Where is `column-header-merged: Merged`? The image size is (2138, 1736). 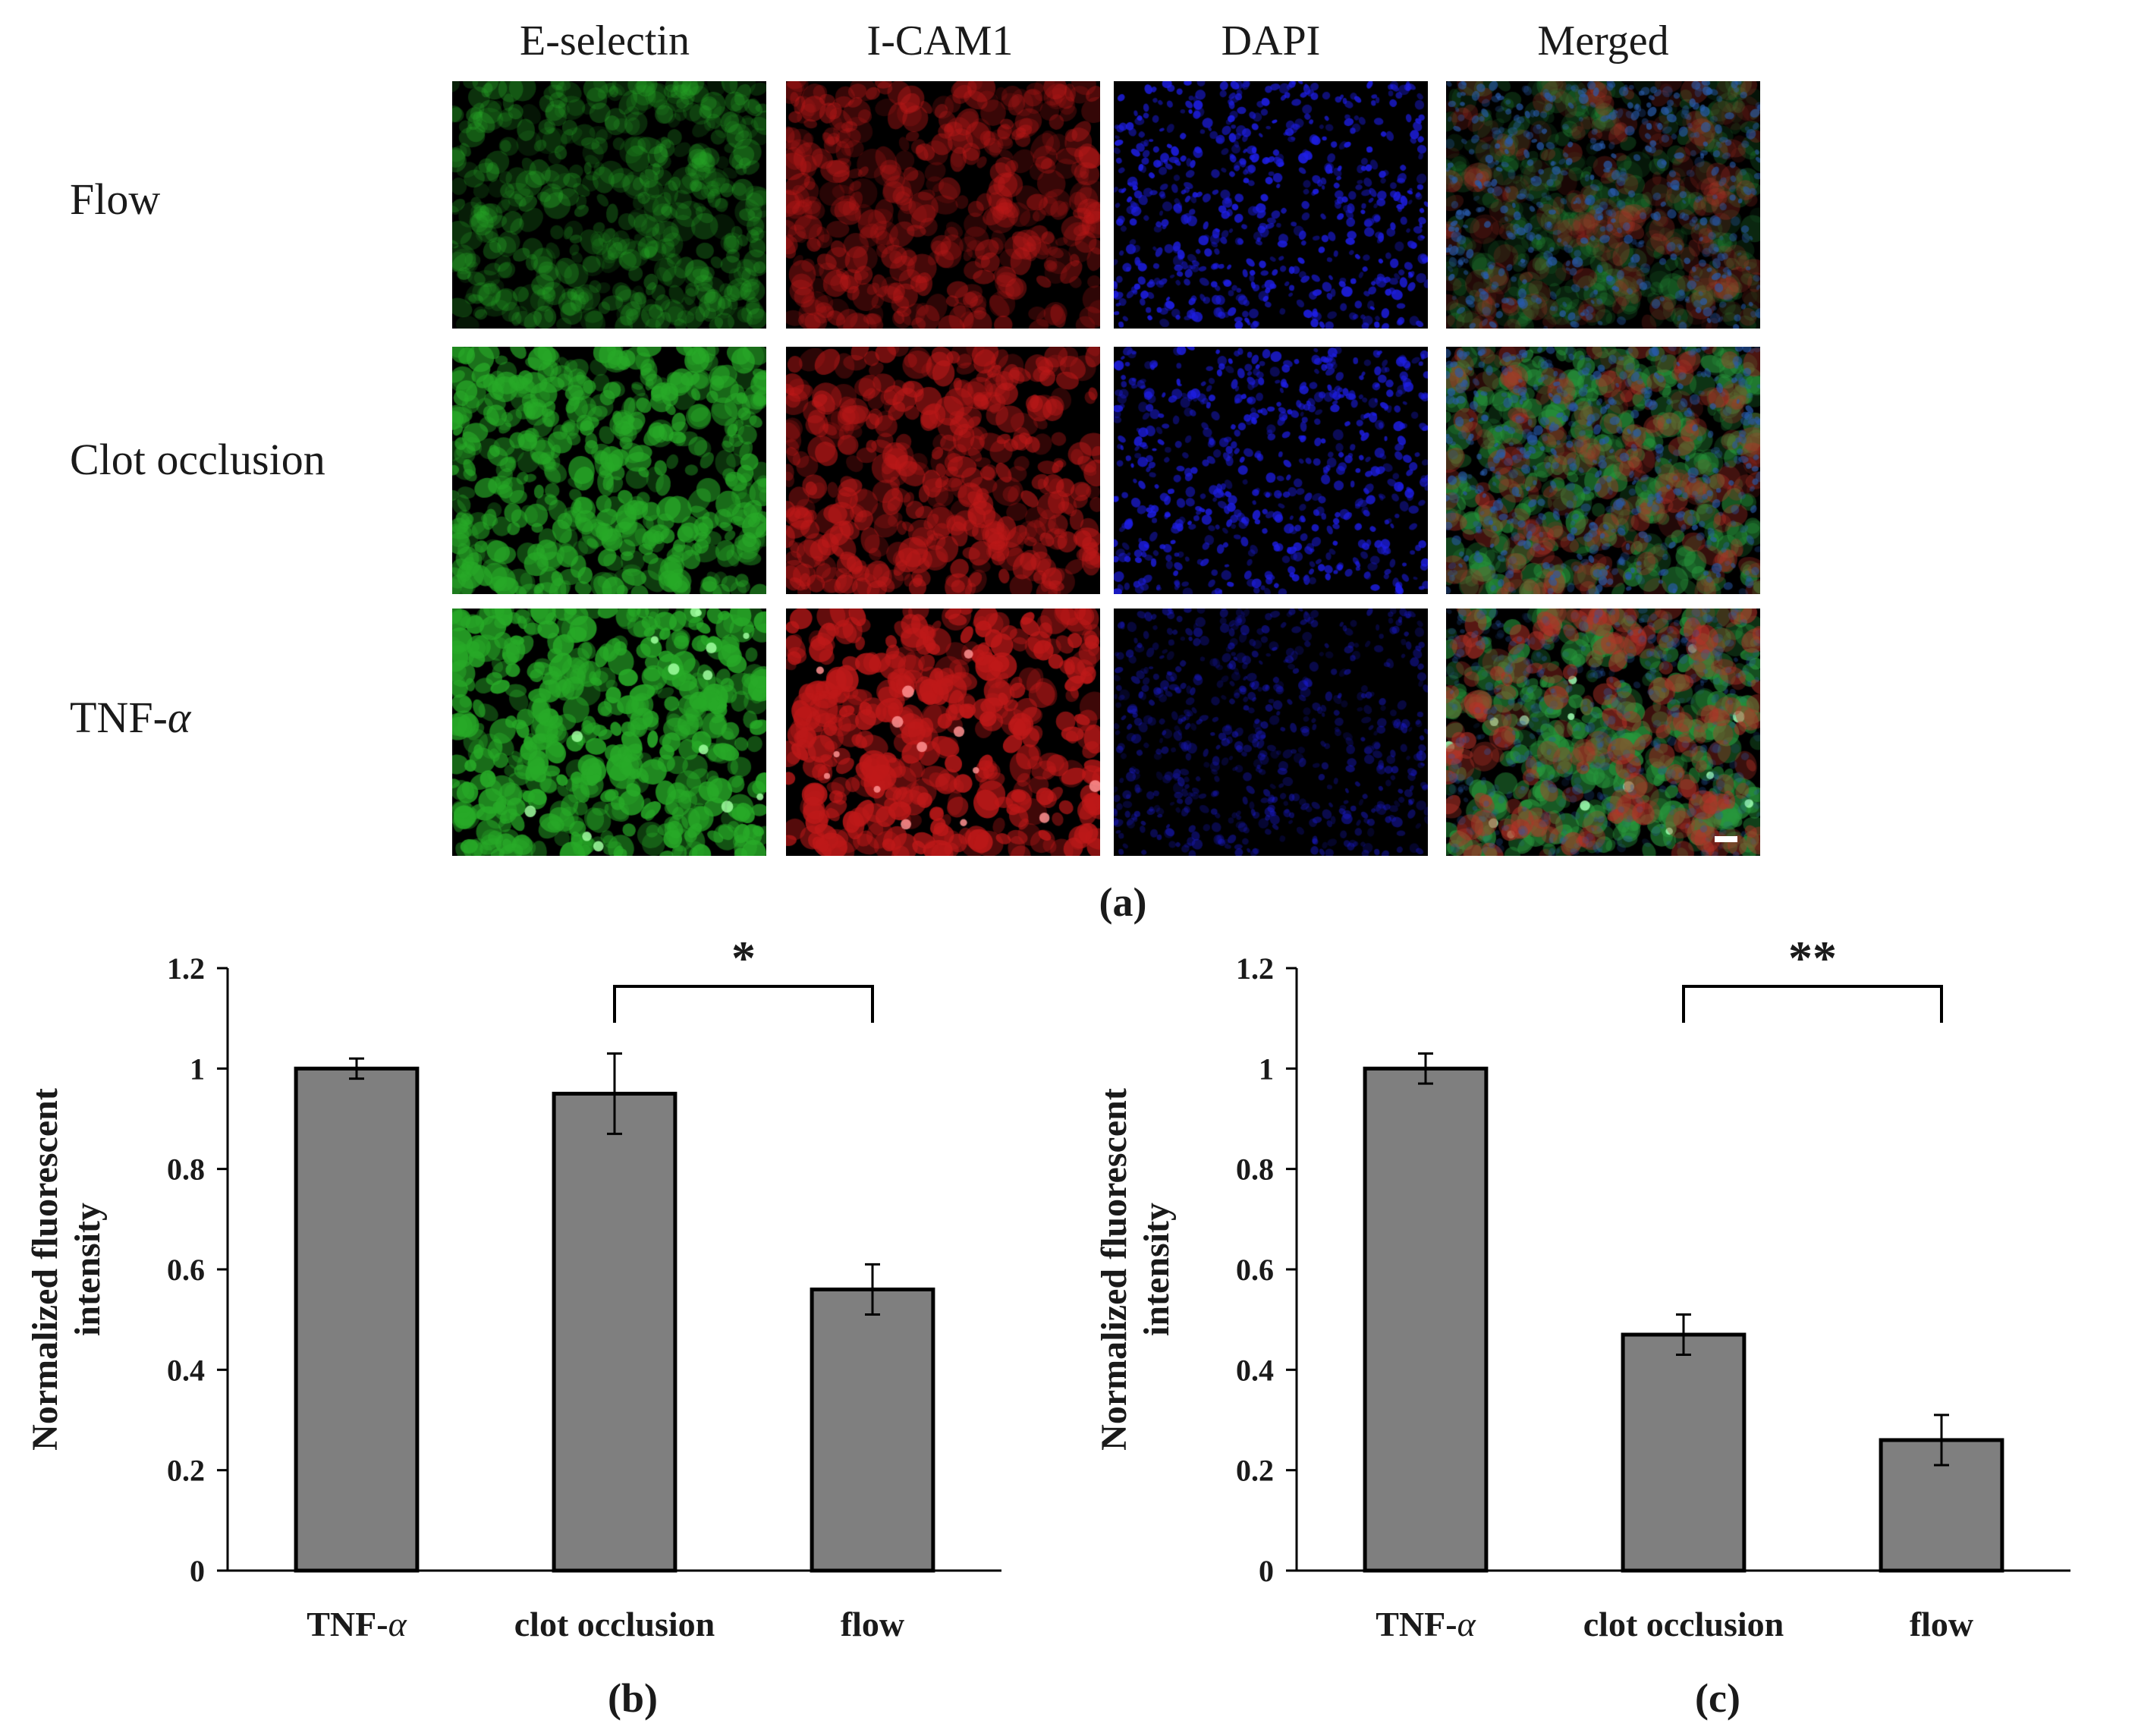
column-header-merged: Merged is located at coordinates (1603, 40).